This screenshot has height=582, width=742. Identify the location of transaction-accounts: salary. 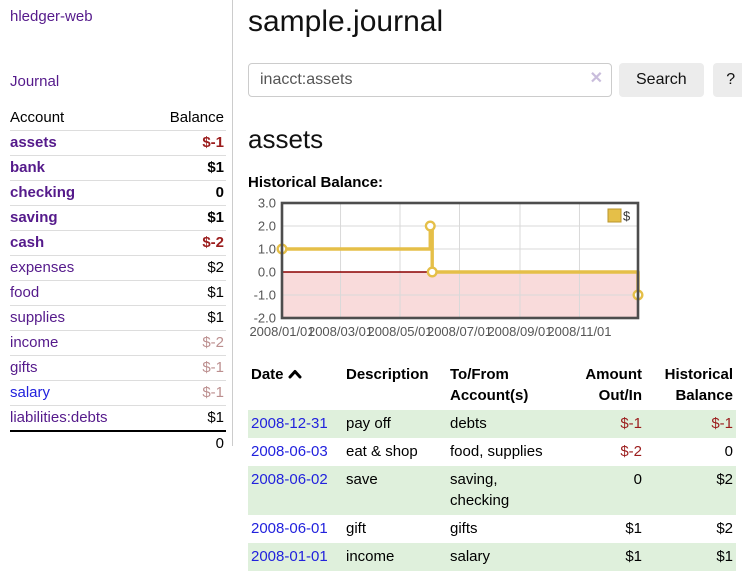
(509, 557).